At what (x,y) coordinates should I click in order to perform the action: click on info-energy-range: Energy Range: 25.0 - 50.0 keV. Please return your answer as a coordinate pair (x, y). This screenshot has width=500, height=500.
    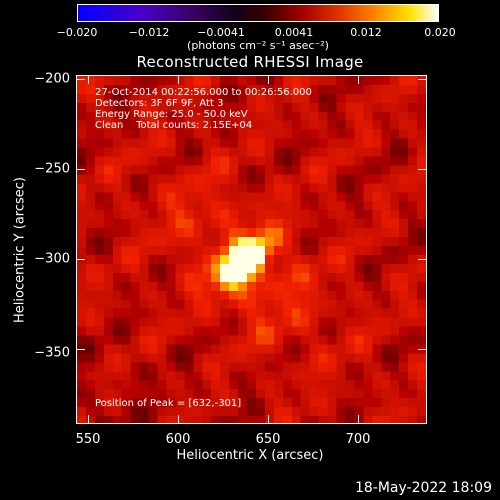
    Looking at the image, I should click on (171, 114).